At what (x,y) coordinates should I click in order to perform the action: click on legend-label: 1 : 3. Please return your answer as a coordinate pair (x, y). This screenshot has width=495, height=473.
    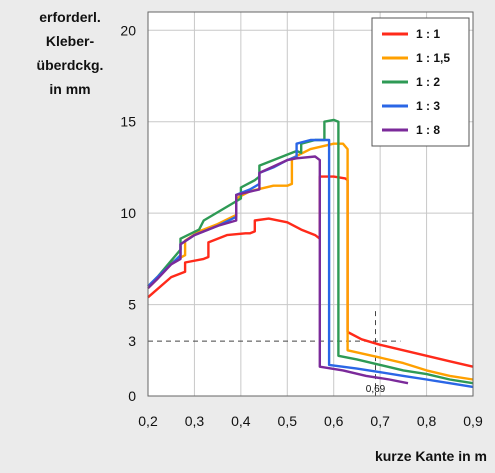
    Looking at the image, I should click on (428, 106).